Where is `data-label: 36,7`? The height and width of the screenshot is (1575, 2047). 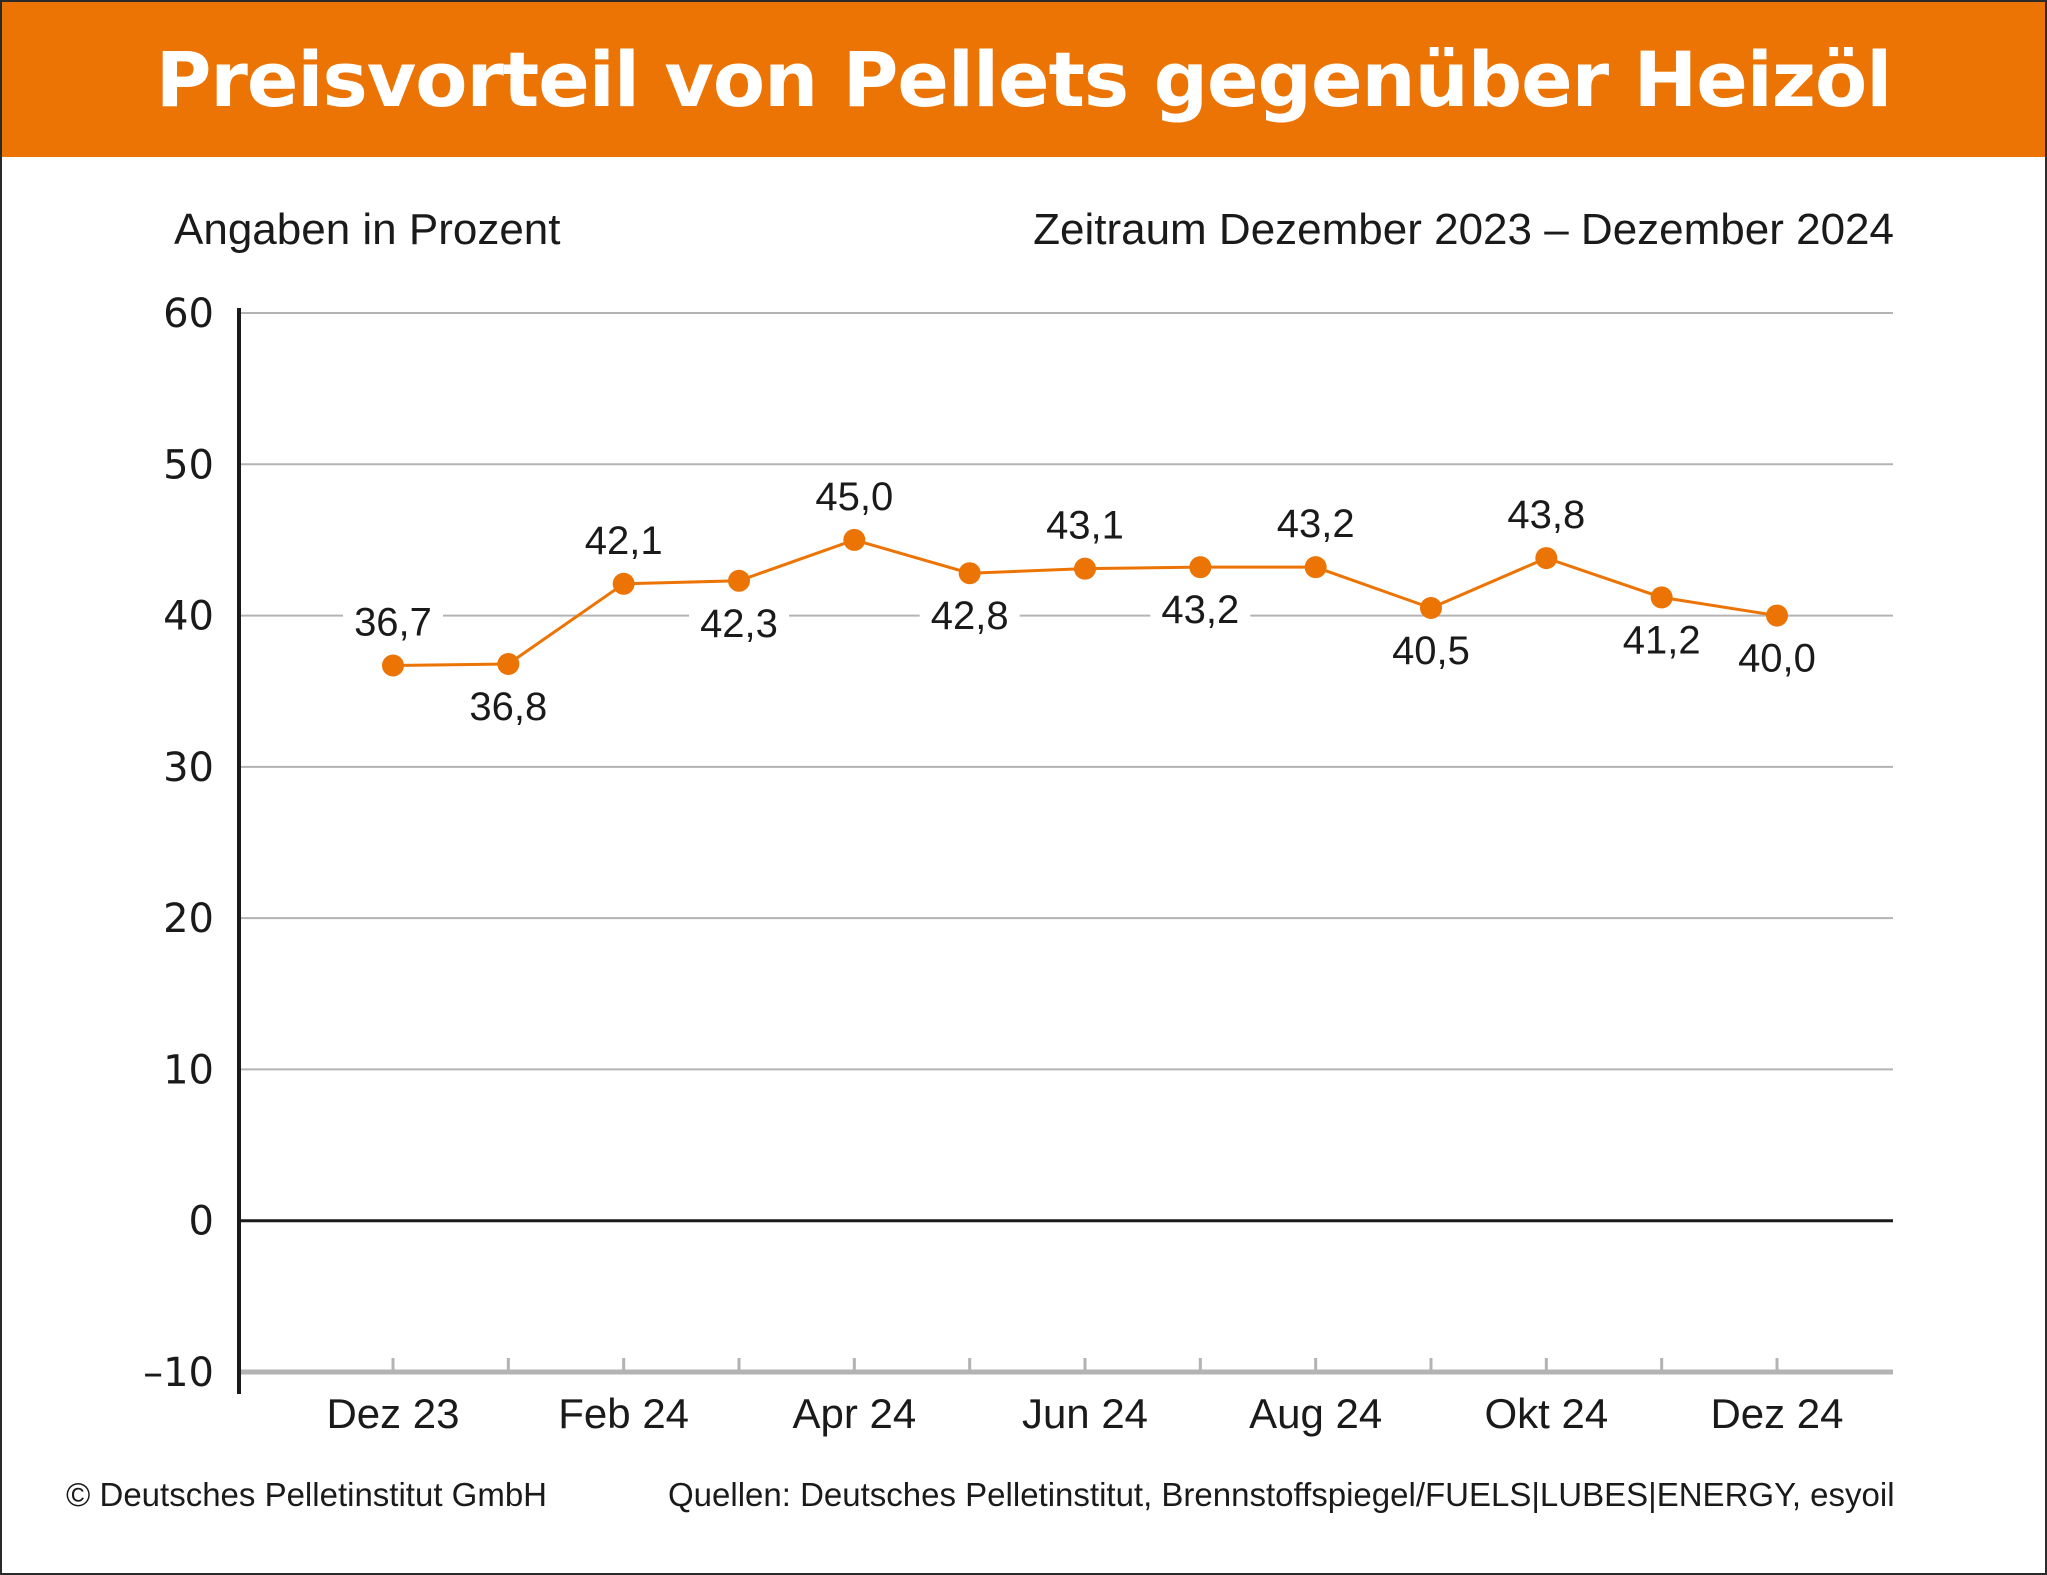
data-label: 36,7 is located at coordinates (393, 622).